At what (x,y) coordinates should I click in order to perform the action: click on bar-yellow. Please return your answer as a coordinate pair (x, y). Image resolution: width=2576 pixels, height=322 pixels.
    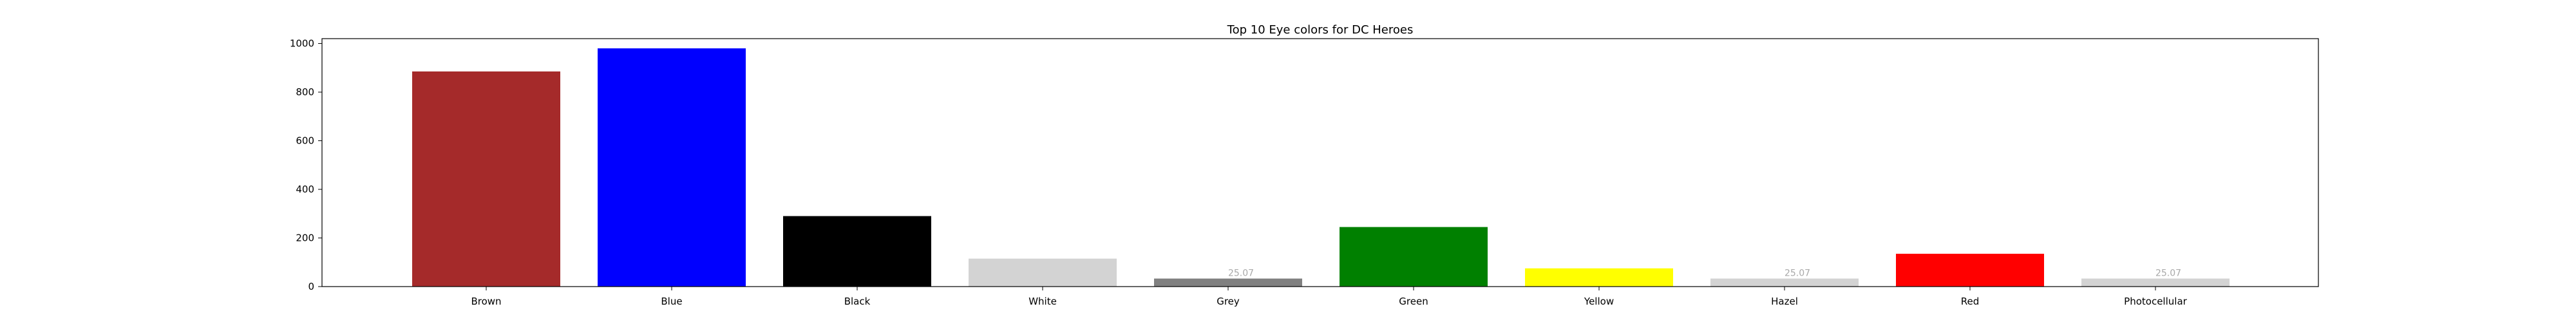
    Looking at the image, I should click on (1599, 277).